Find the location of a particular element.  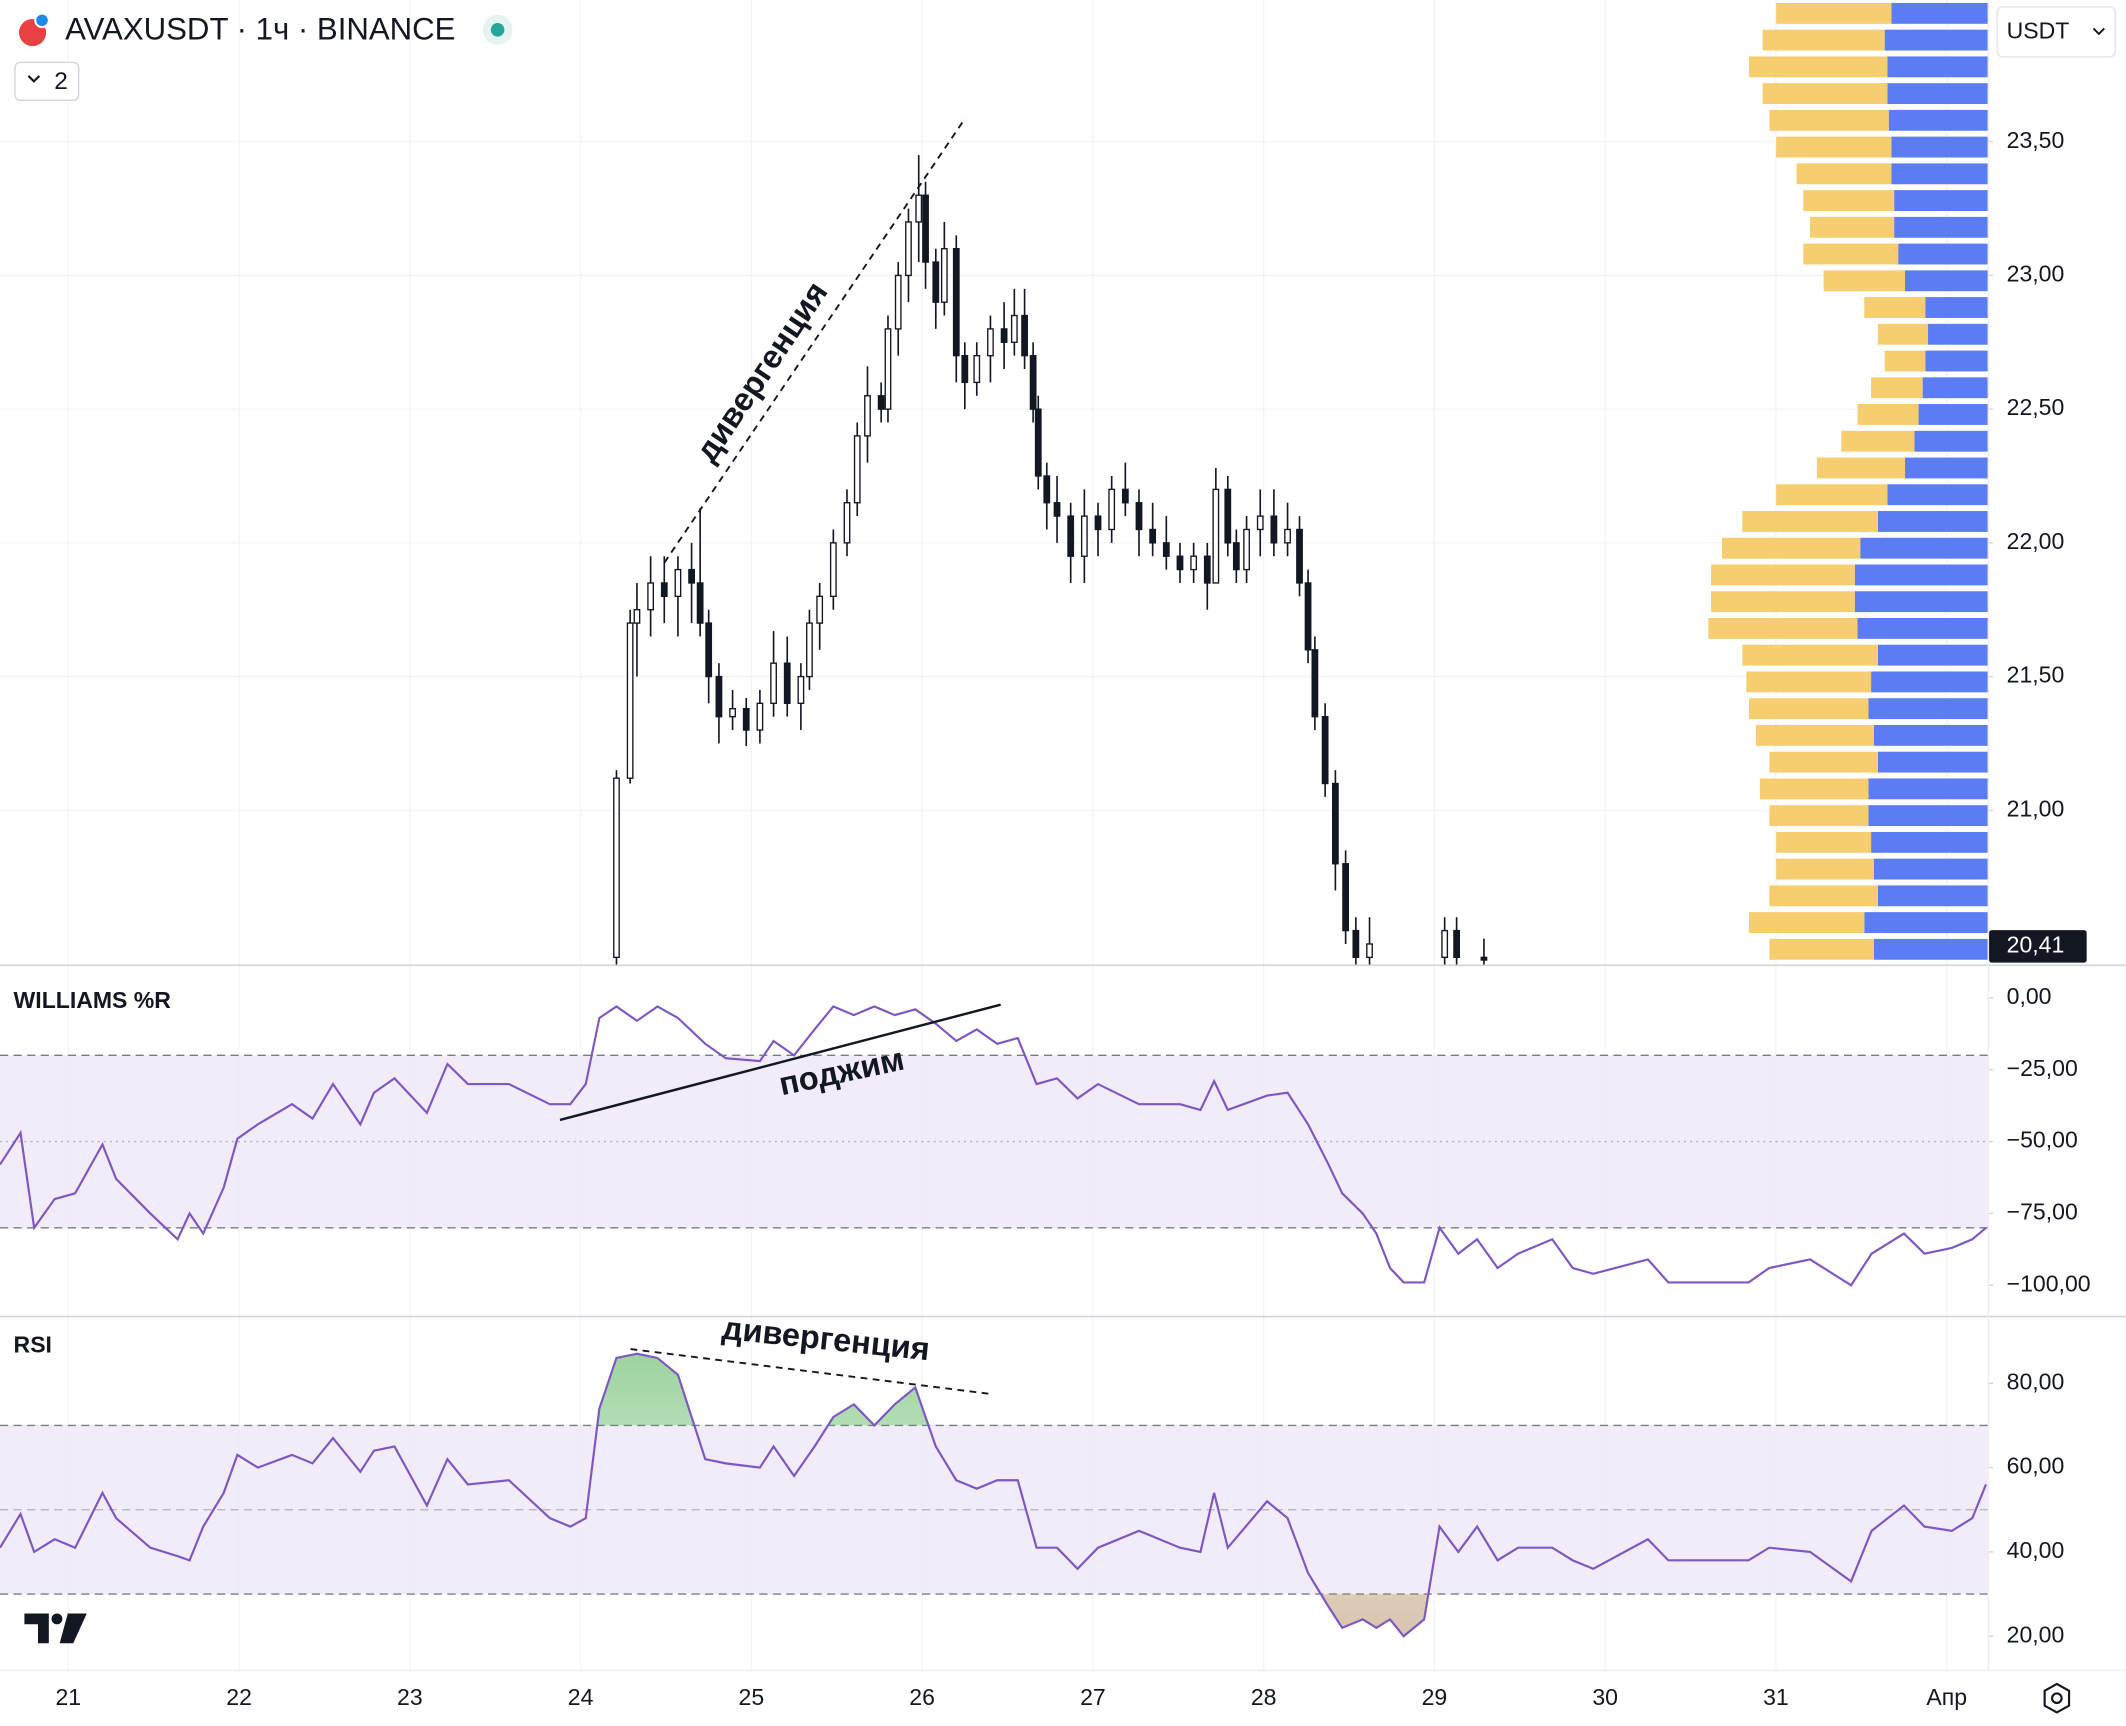

currency-selector is located at coordinates (2056, 32).